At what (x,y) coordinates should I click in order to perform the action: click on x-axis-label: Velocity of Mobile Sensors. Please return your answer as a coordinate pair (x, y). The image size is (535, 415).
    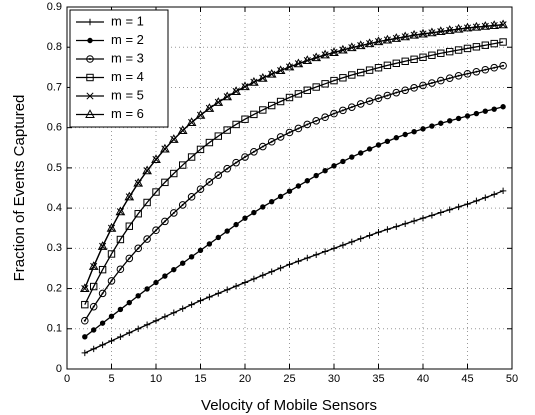
    Looking at the image, I should click on (289, 405).